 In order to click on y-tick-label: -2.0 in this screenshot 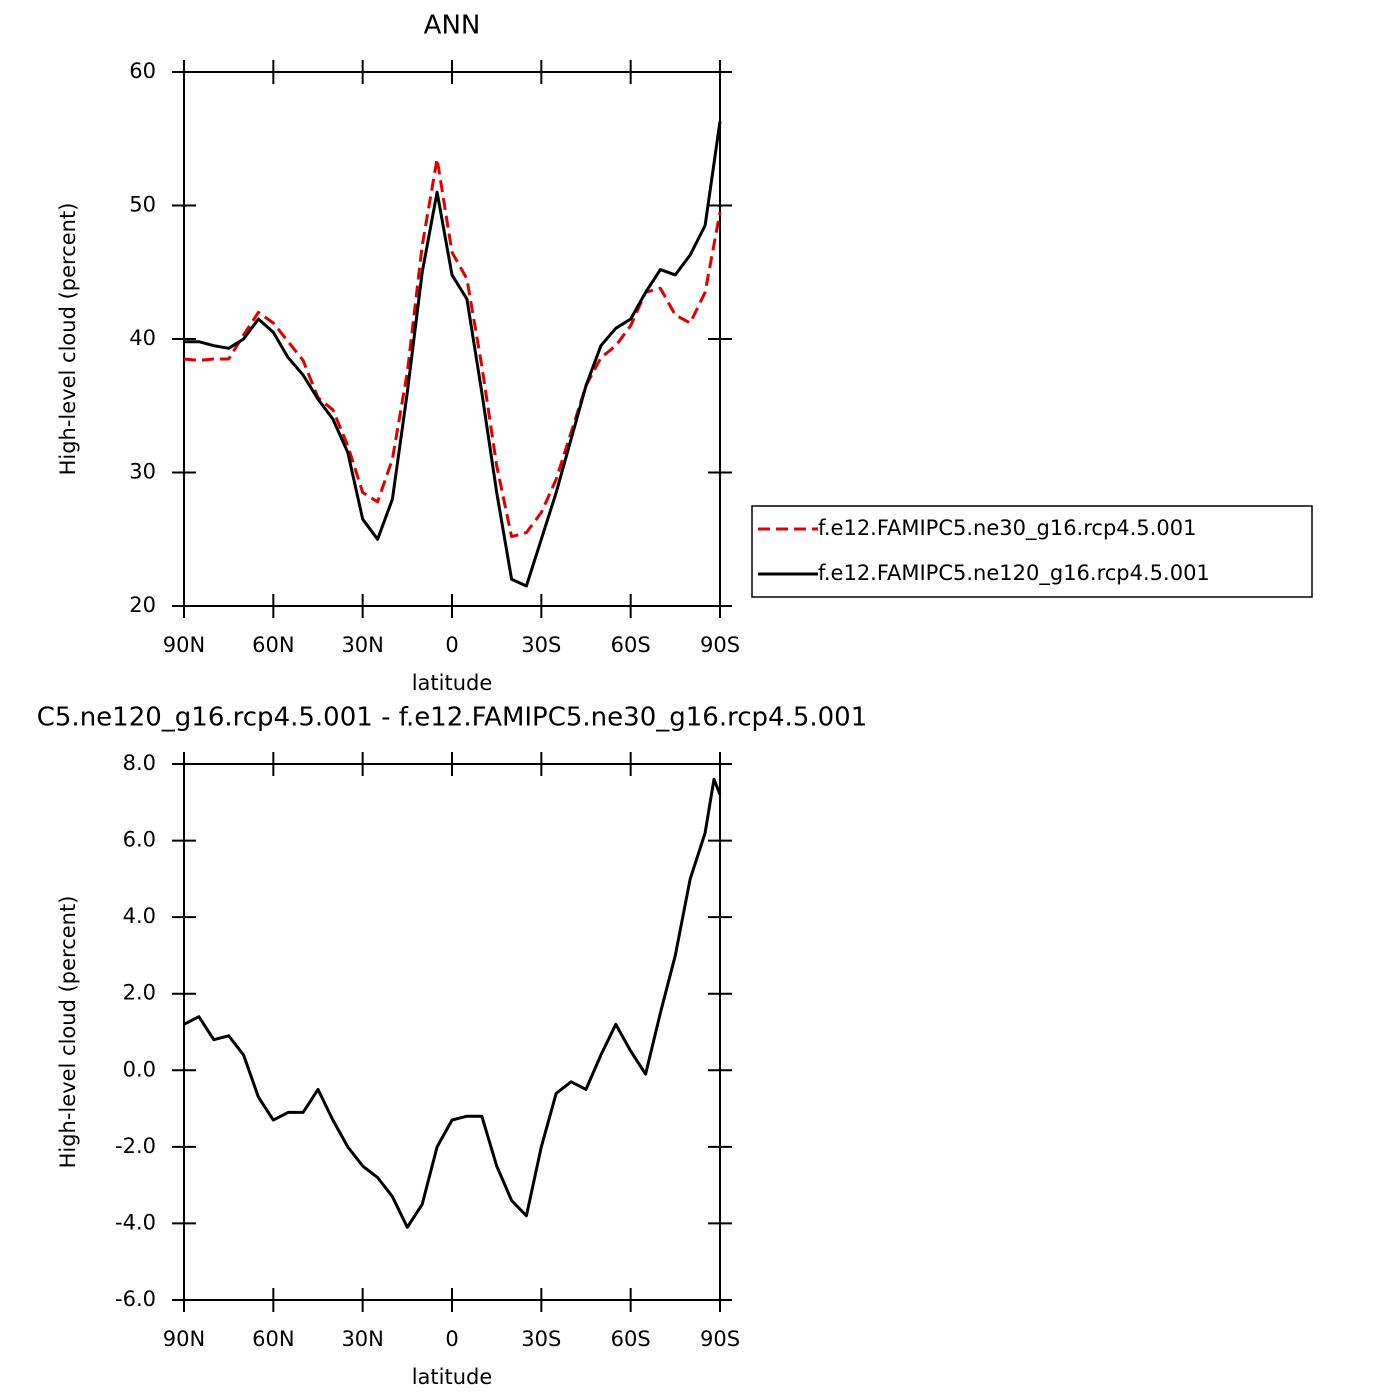, I will do `click(135, 1146)`.